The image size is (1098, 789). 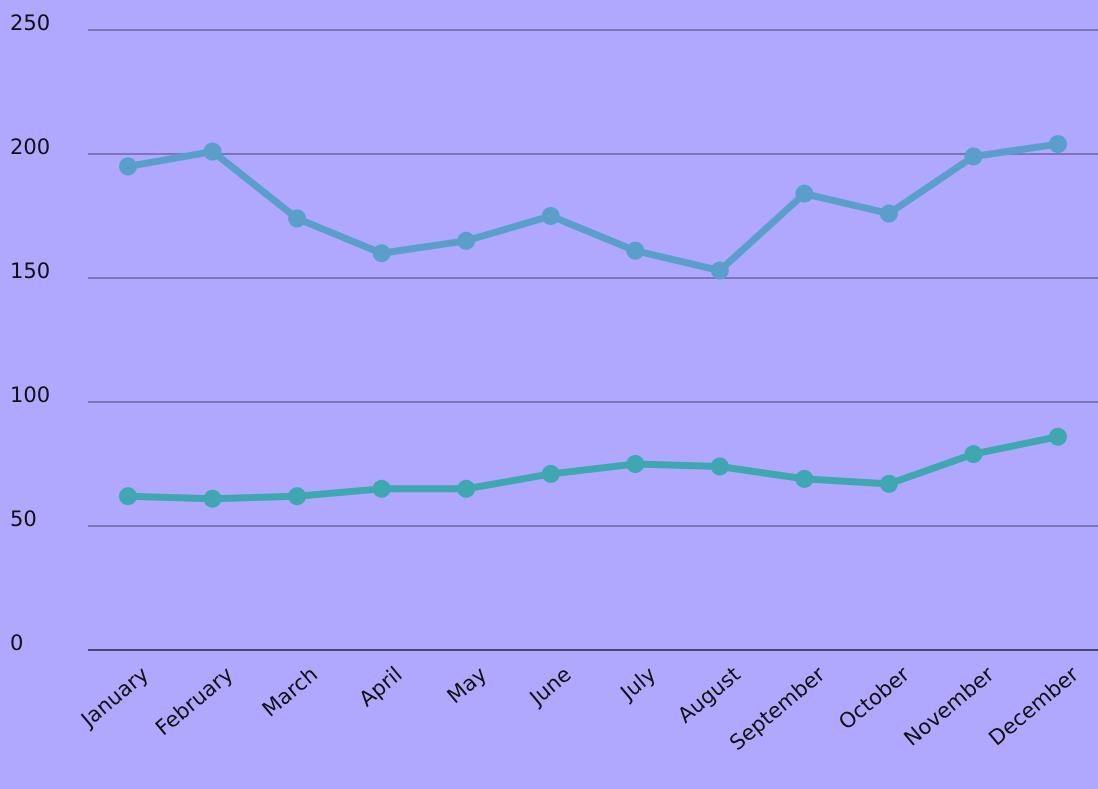 What do you see at coordinates (874, 698) in the screenshot?
I see `x-tick-label: October` at bounding box center [874, 698].